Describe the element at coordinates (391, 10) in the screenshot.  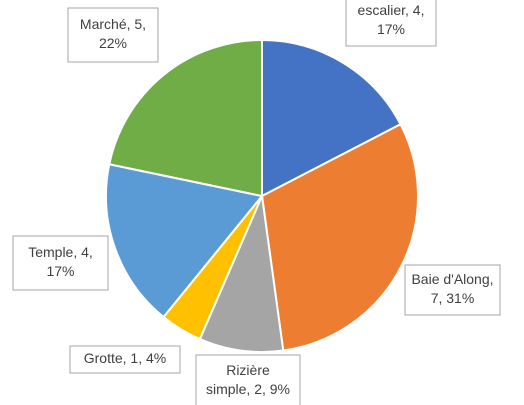
I see `data-label: escalier, 4,` at that location.